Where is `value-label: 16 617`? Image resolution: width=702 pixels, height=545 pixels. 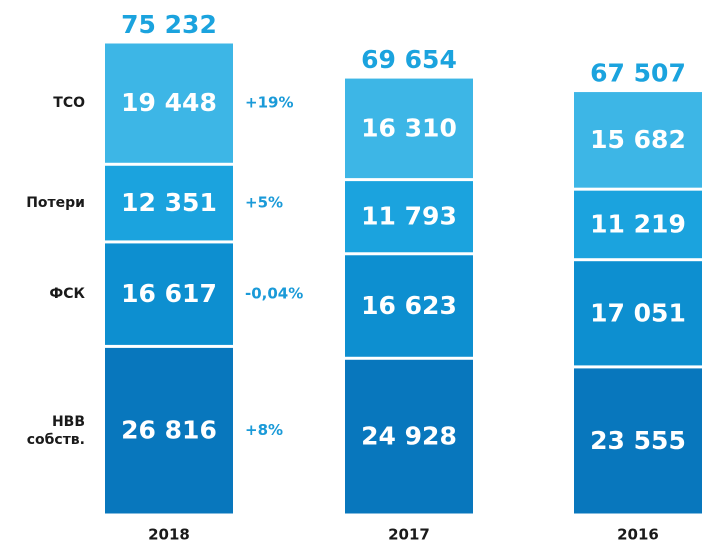
value-label: 16 617 is located at coordinates (169, 293).